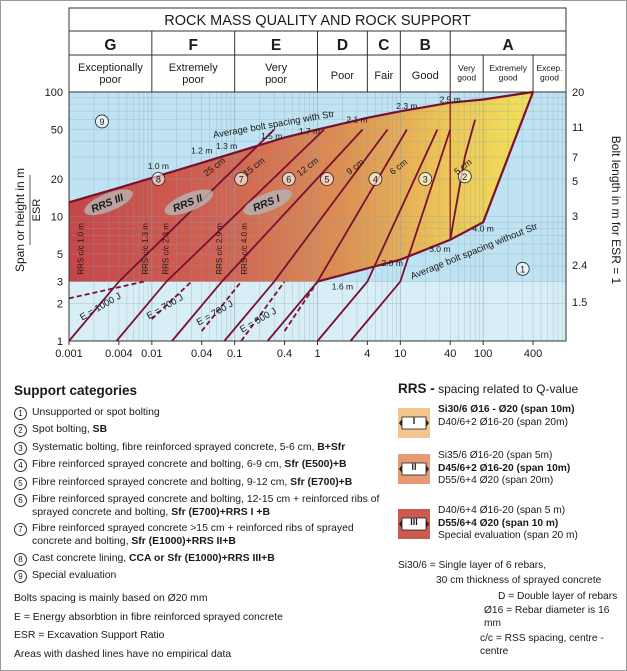 The image size is (627, 671). Describe the element at coordinates (502, 510) in the screenshot. I see `rrs-spec-line: D40/6+4 Ø16-20 (span 5 m)` at that location.